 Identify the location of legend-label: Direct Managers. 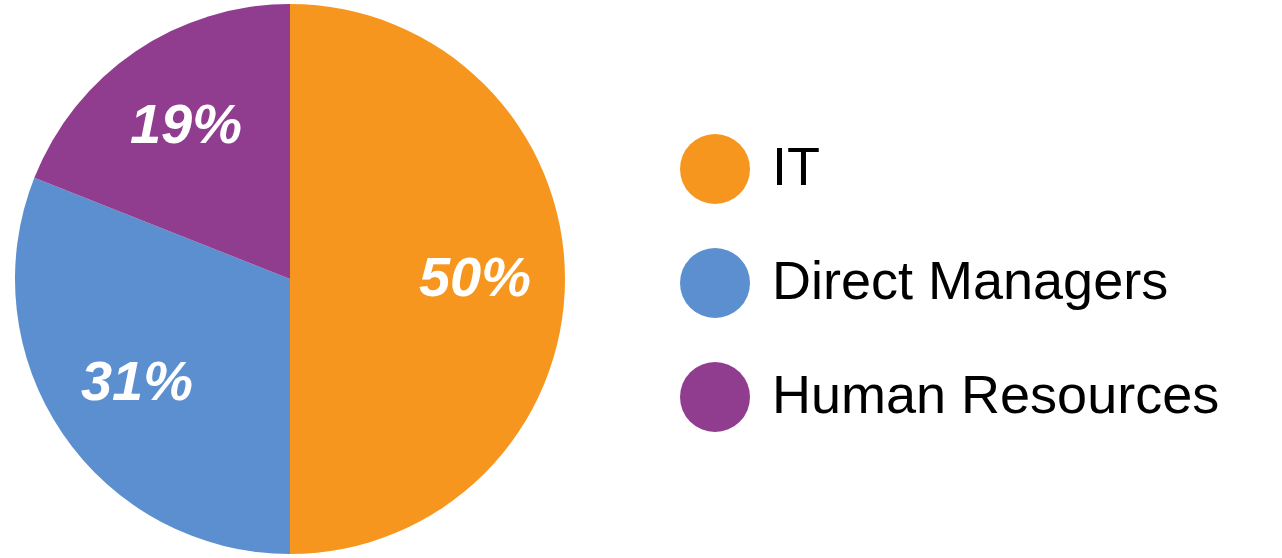
(970, 280).